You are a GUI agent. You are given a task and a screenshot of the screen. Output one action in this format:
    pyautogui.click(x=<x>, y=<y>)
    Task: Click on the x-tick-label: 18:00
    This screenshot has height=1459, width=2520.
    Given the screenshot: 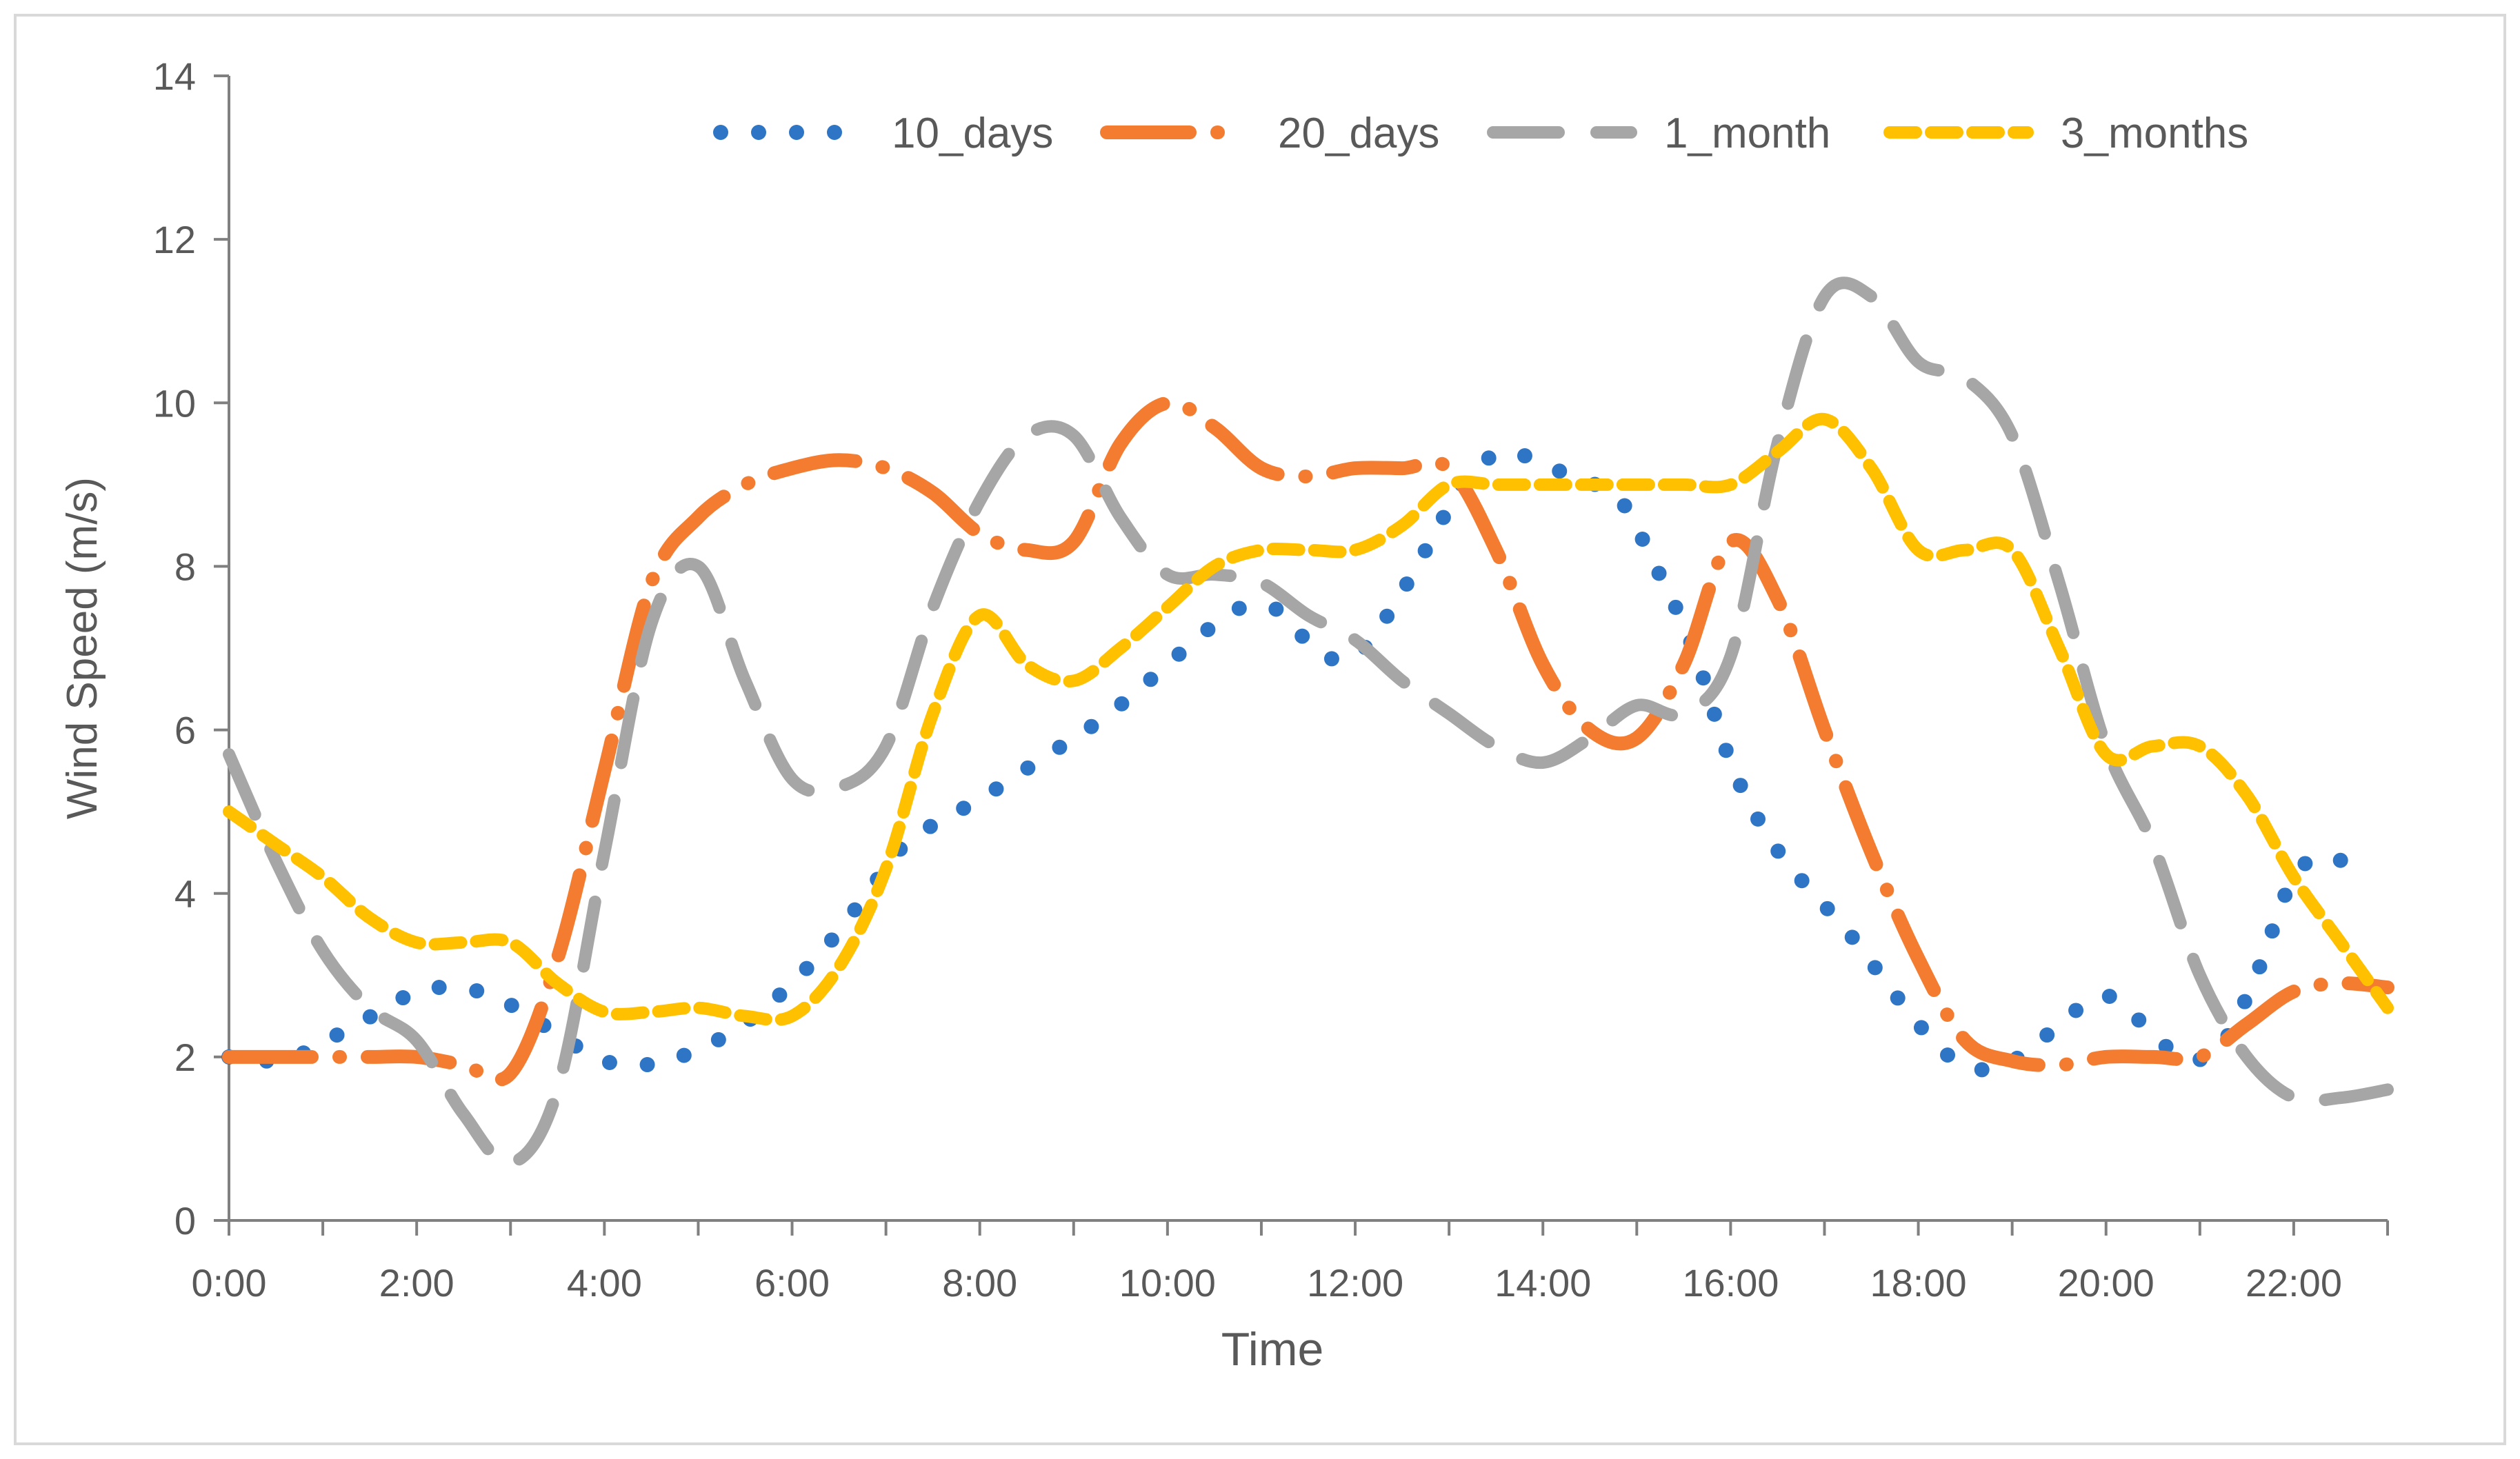 What is the action you would take?
    pyautogui.click(x=1918, y=1283)
    